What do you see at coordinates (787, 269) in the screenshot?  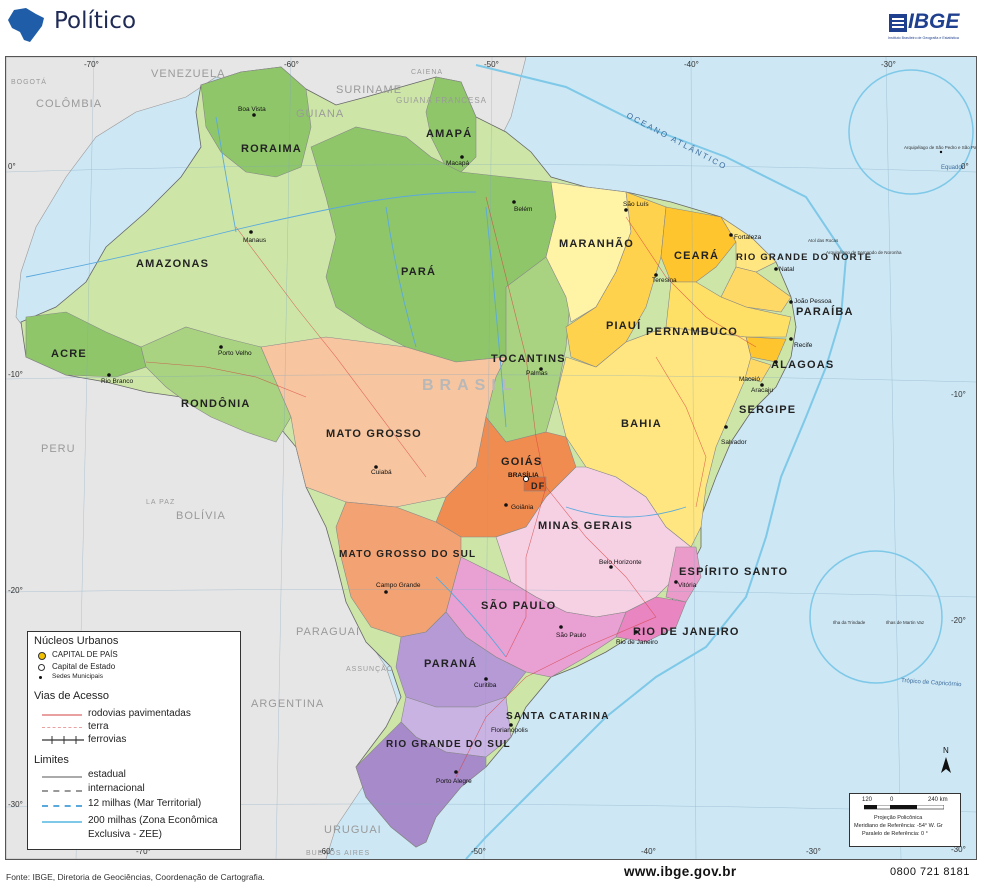 I see `svg-text: Natal` at bounding box center [787, 269].